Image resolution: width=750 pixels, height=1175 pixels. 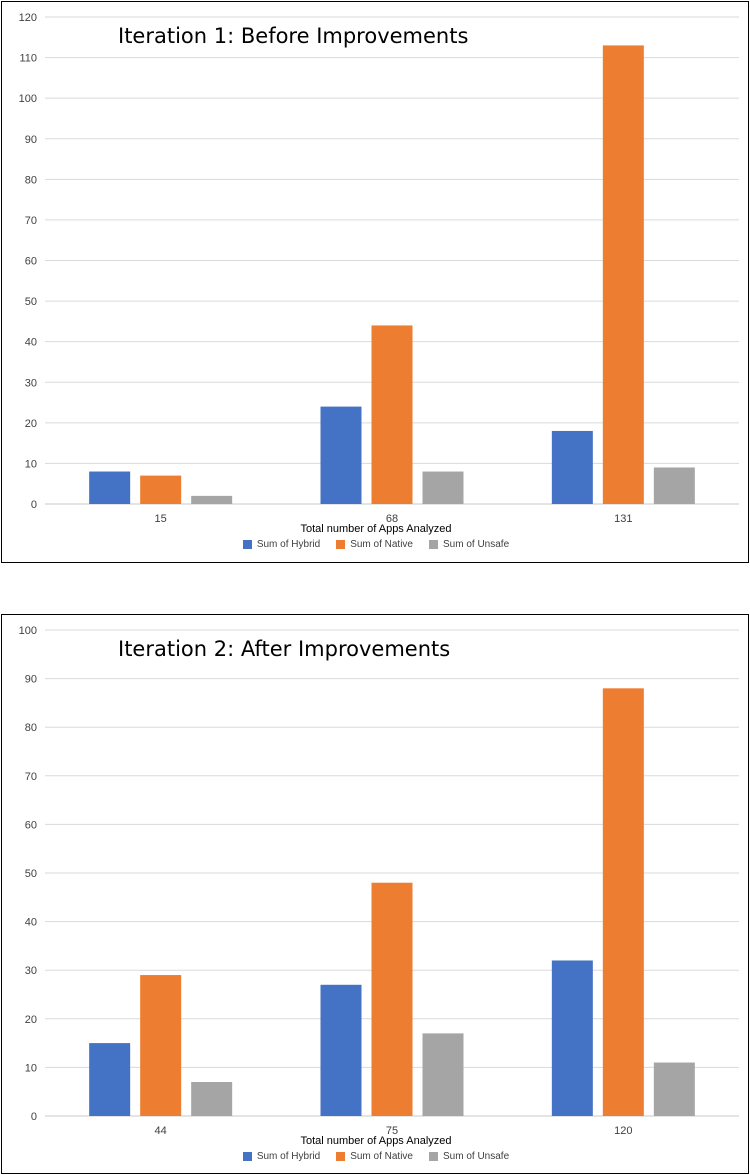 What do you see at coordinates (623, 1131) in the screenshot?
I see `x-tick-label: 120` at bounding box center [623, 1131].